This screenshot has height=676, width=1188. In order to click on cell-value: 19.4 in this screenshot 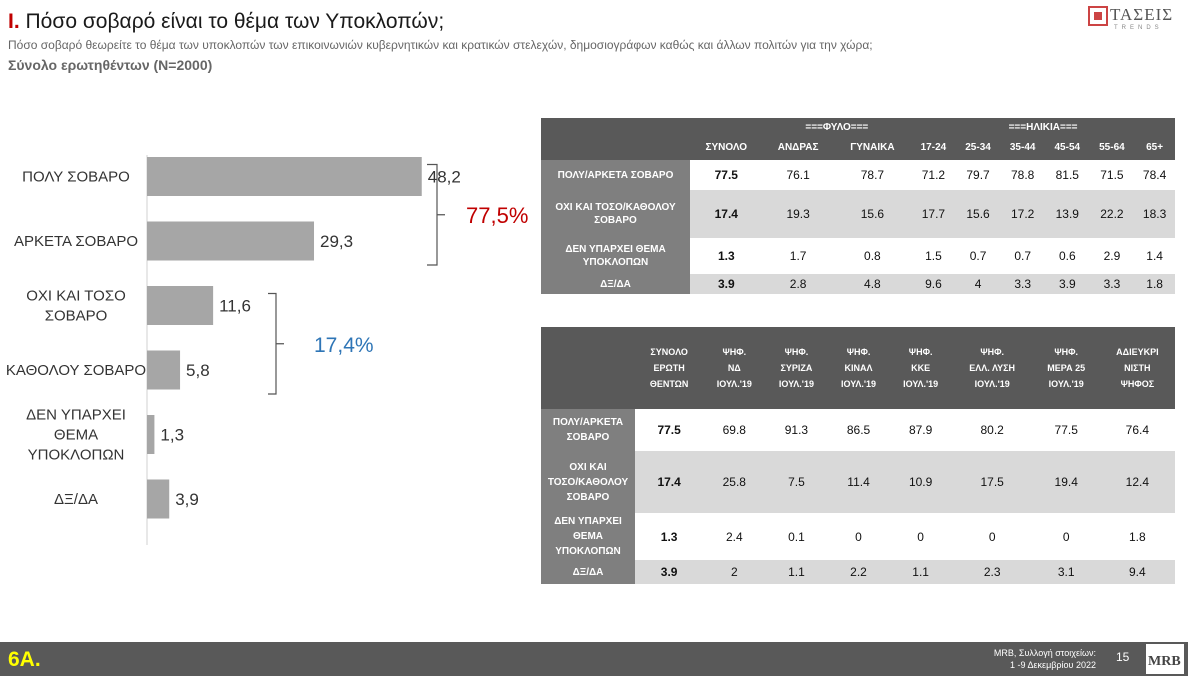, I will do `click(1066, 482)`.